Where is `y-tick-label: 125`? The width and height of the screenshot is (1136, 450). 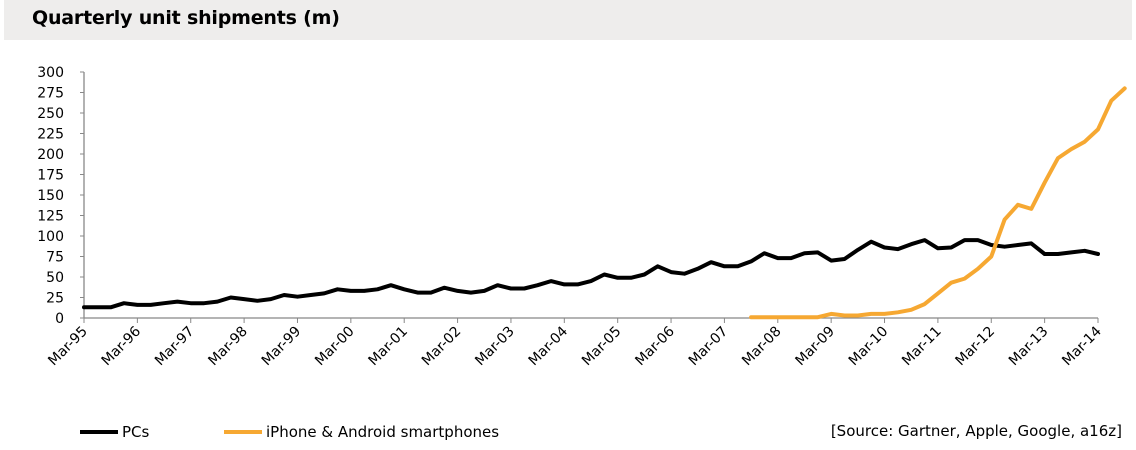 y-tick-label: 125 is located at coordinates (50, 217).